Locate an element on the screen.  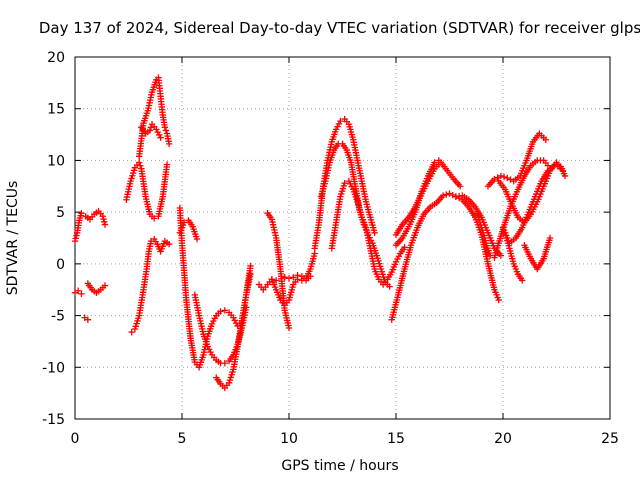
y-tick-label: 0 is located at coordinates (60, 265).